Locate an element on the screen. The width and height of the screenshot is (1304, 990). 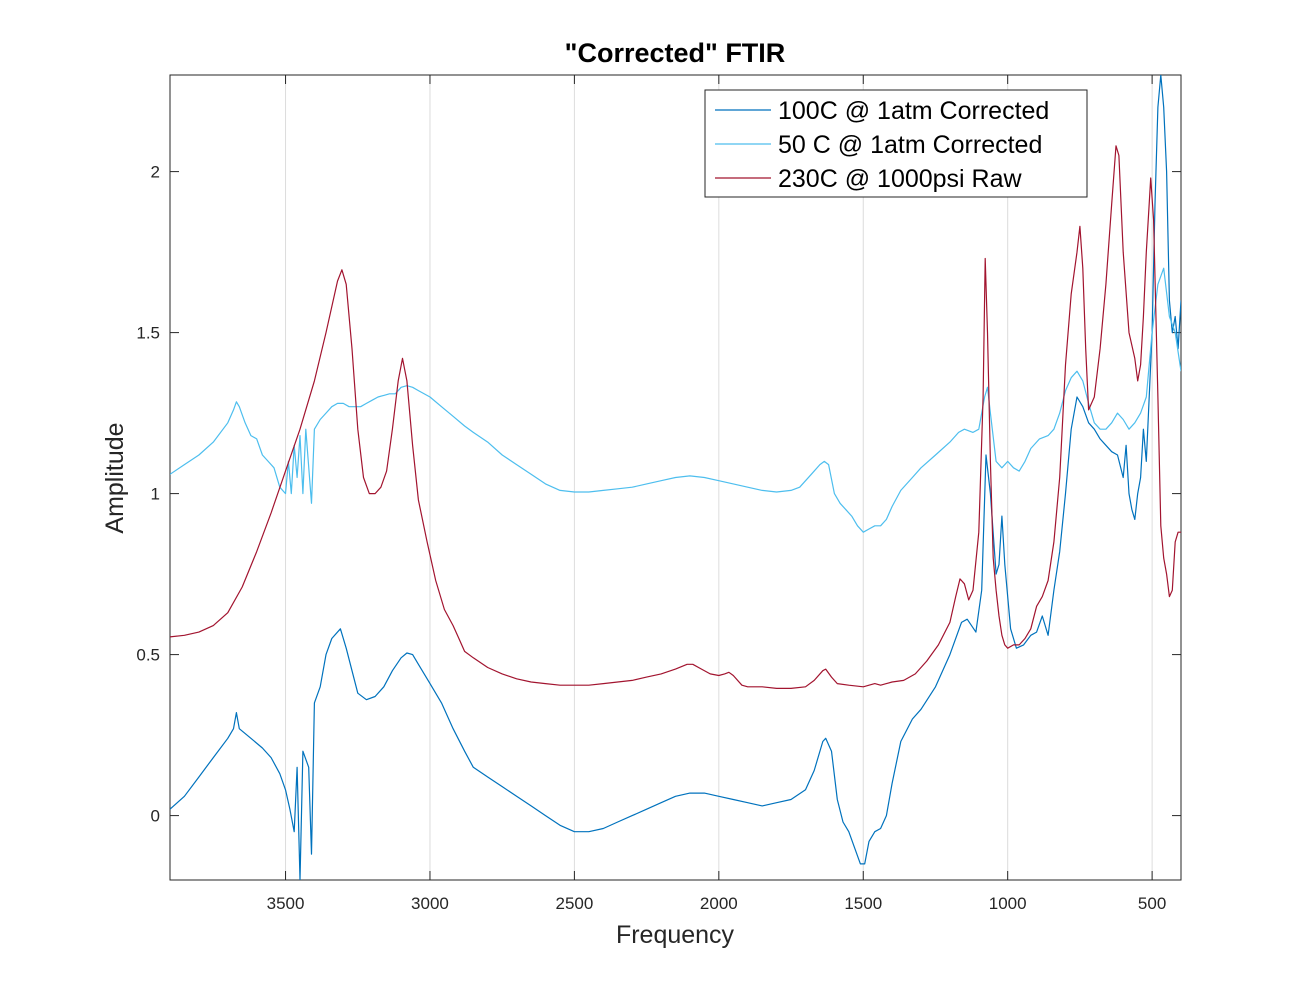
y-tick-label: 0.5 is located at coordinates (148, 655).